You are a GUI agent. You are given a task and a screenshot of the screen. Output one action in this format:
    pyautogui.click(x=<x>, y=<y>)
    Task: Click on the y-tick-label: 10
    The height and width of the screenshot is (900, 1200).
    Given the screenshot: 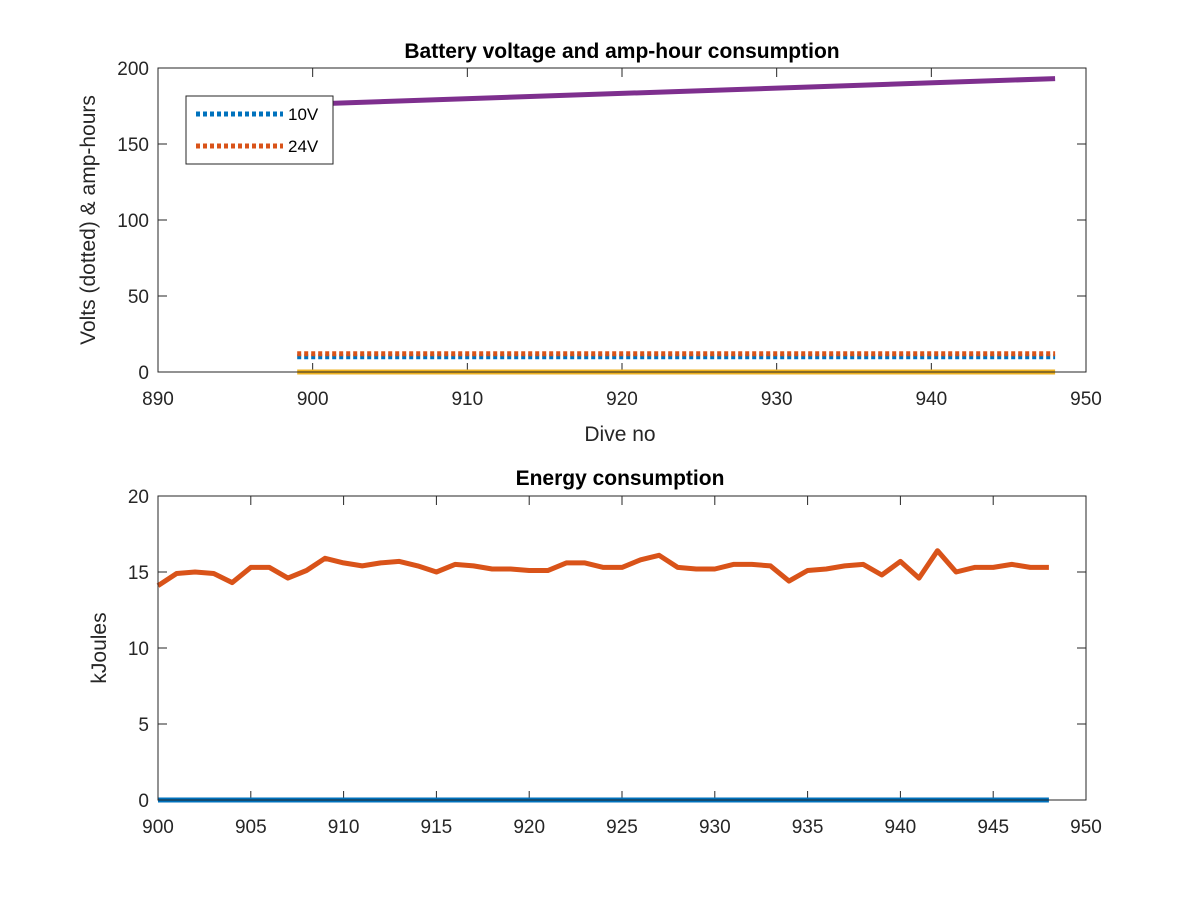 What is the action you would take?
    pyautogui.click(x=138, y=649)
    